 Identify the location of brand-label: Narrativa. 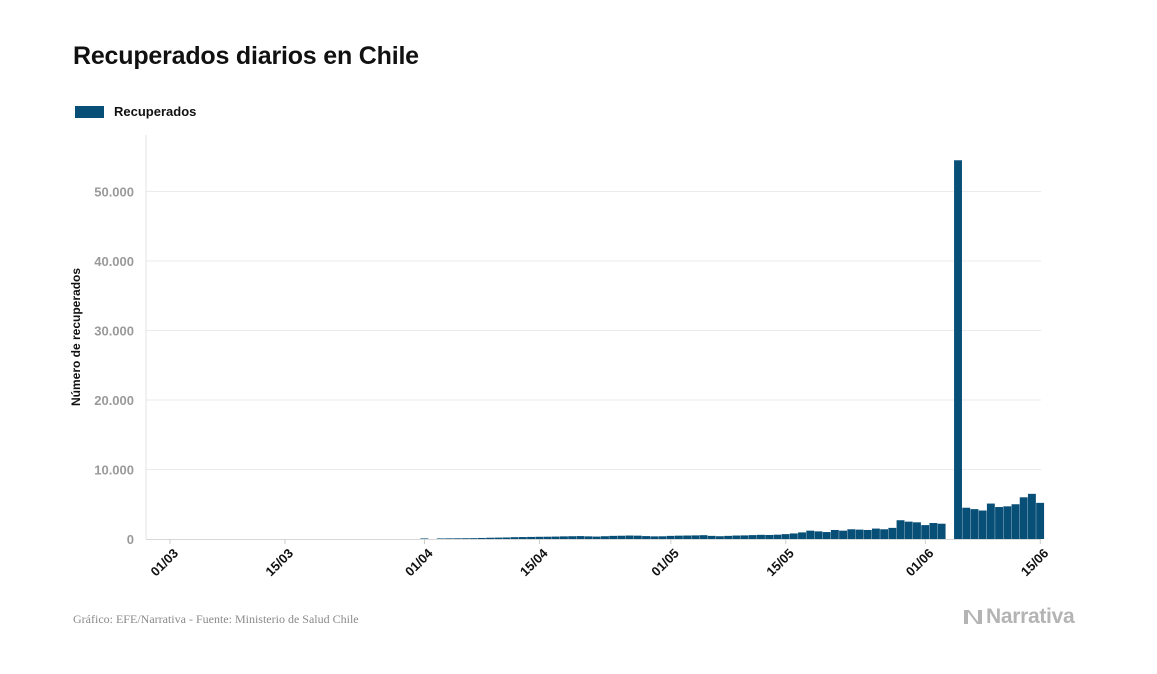
(1030, 616).